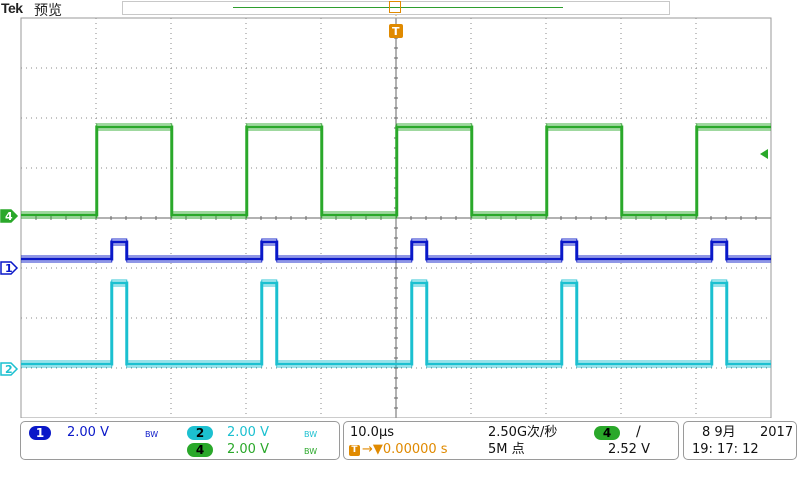 This screenshot has height=480, width=800. I want to click on brand-logo: Tek, so click(12, 8).